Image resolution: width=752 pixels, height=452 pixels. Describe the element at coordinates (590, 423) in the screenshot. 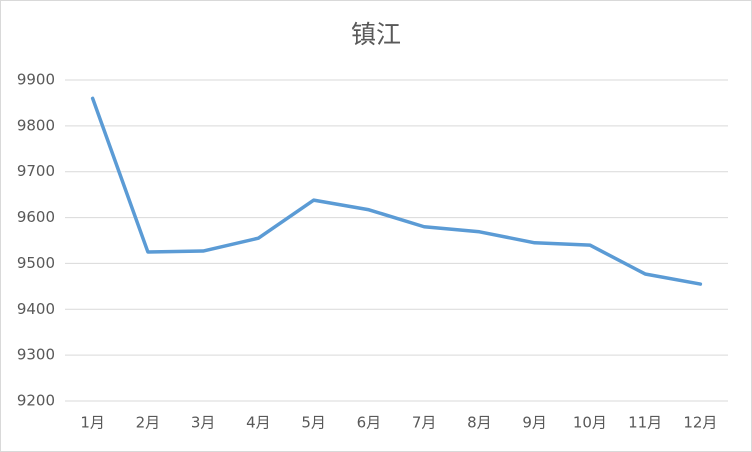

I see `x-tick-label: 10月` at that location.